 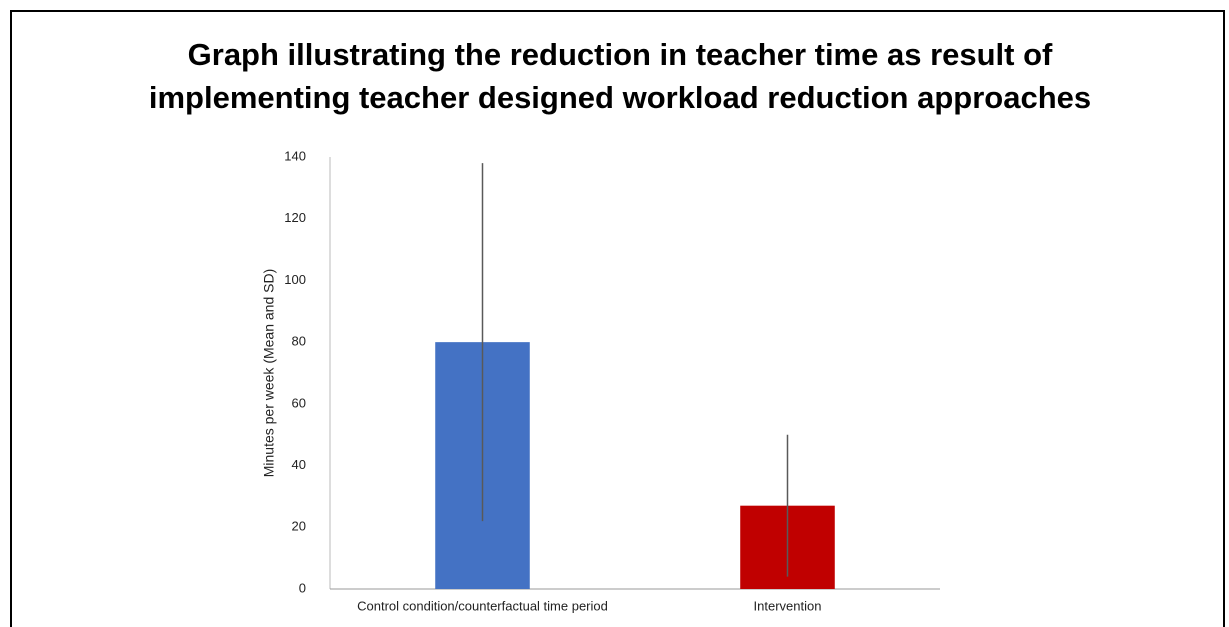 I want to click on y-tick-label: 140, so click(x=295, y=155).